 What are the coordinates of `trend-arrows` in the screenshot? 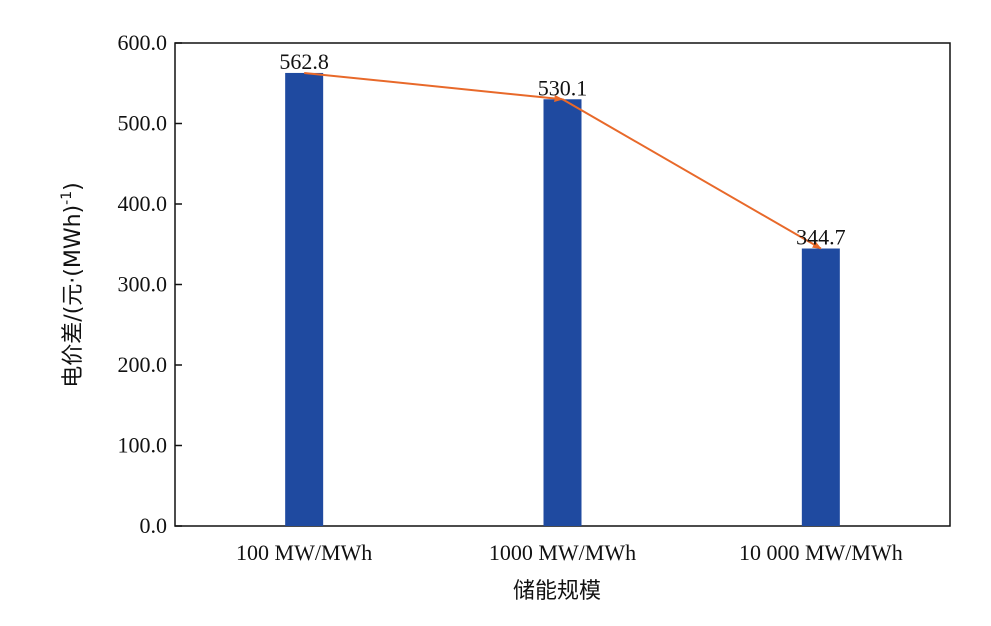 It's located at (563, 160).